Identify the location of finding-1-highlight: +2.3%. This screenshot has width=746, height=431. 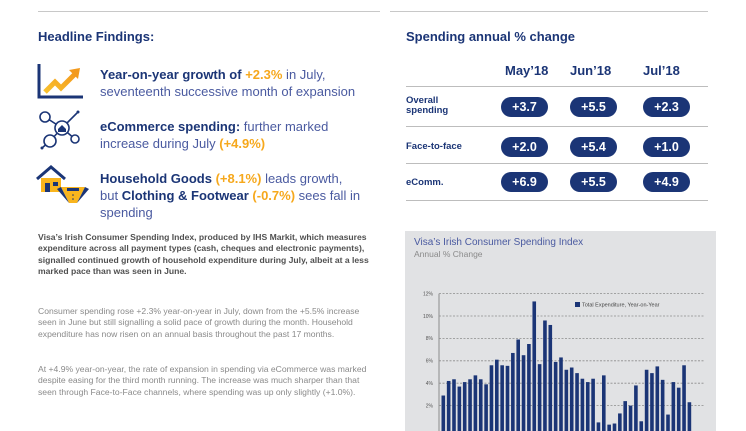
(264, 74).